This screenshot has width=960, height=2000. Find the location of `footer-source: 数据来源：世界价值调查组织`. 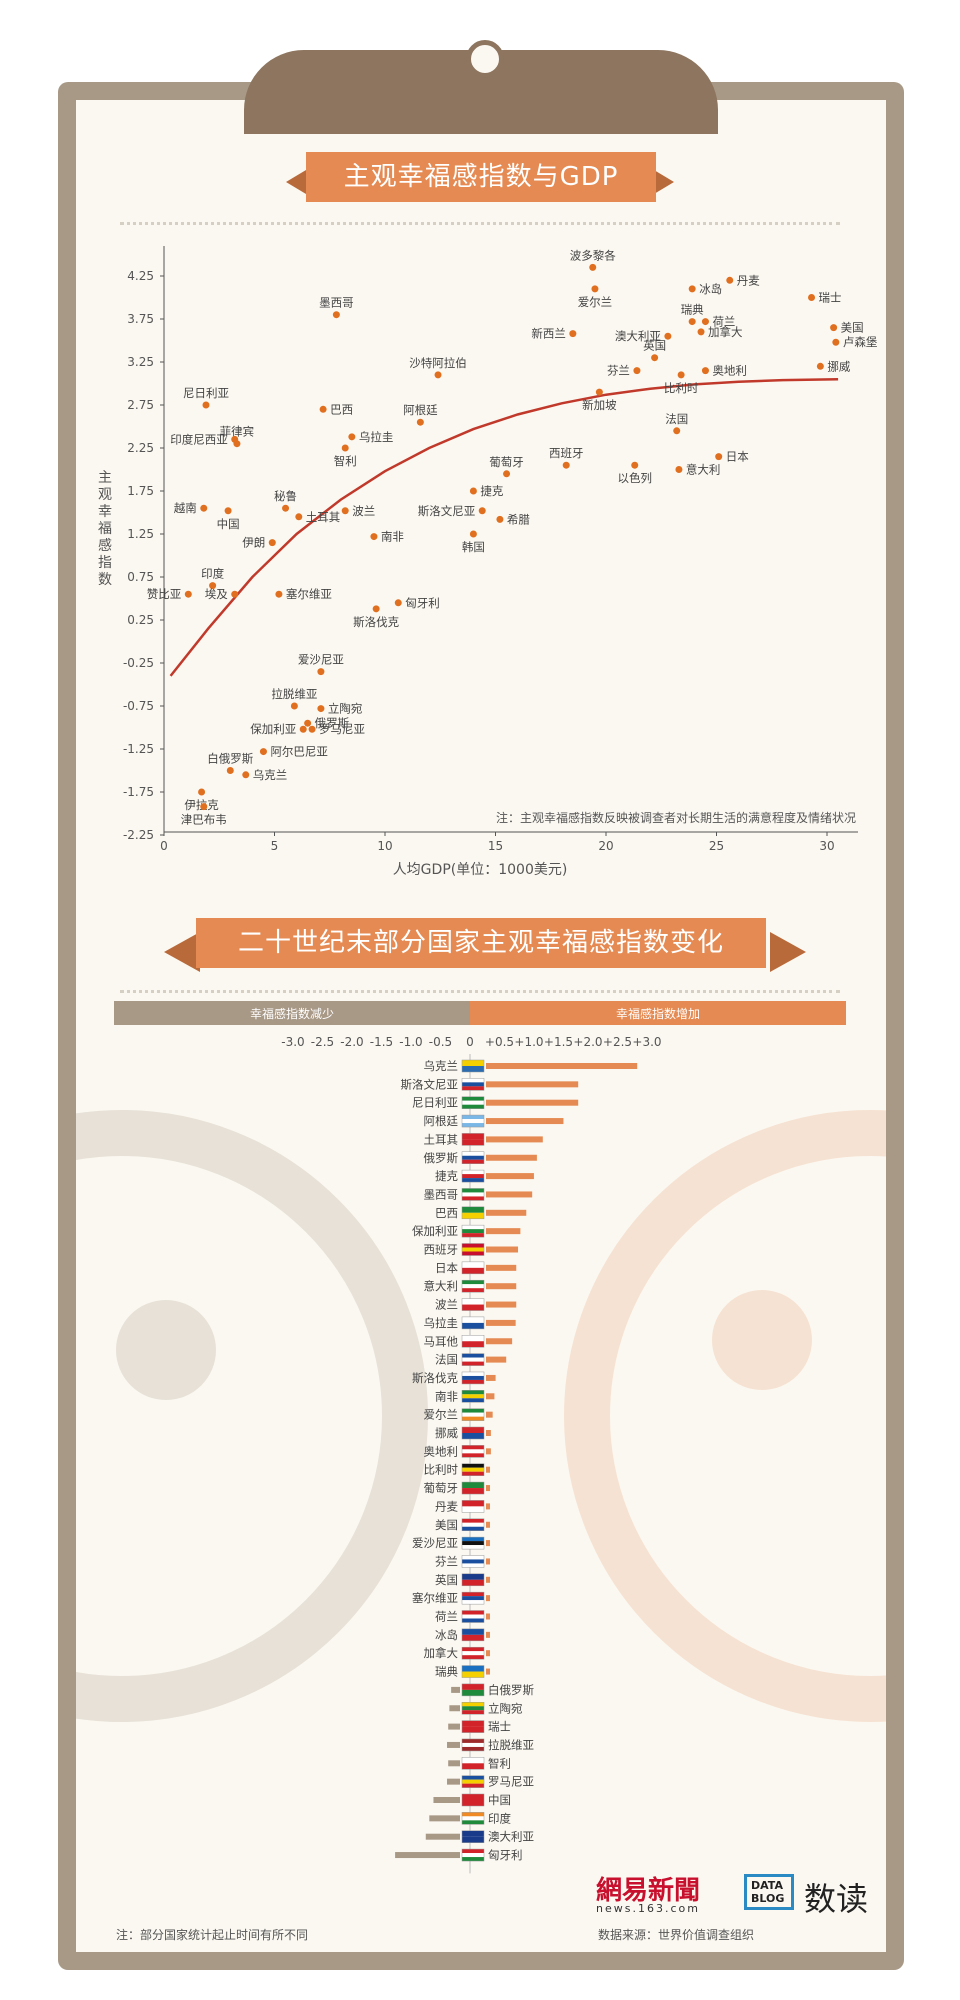

footer-source: 数据来源：世界价值调查组织 is located at coordinates (676, 1935).